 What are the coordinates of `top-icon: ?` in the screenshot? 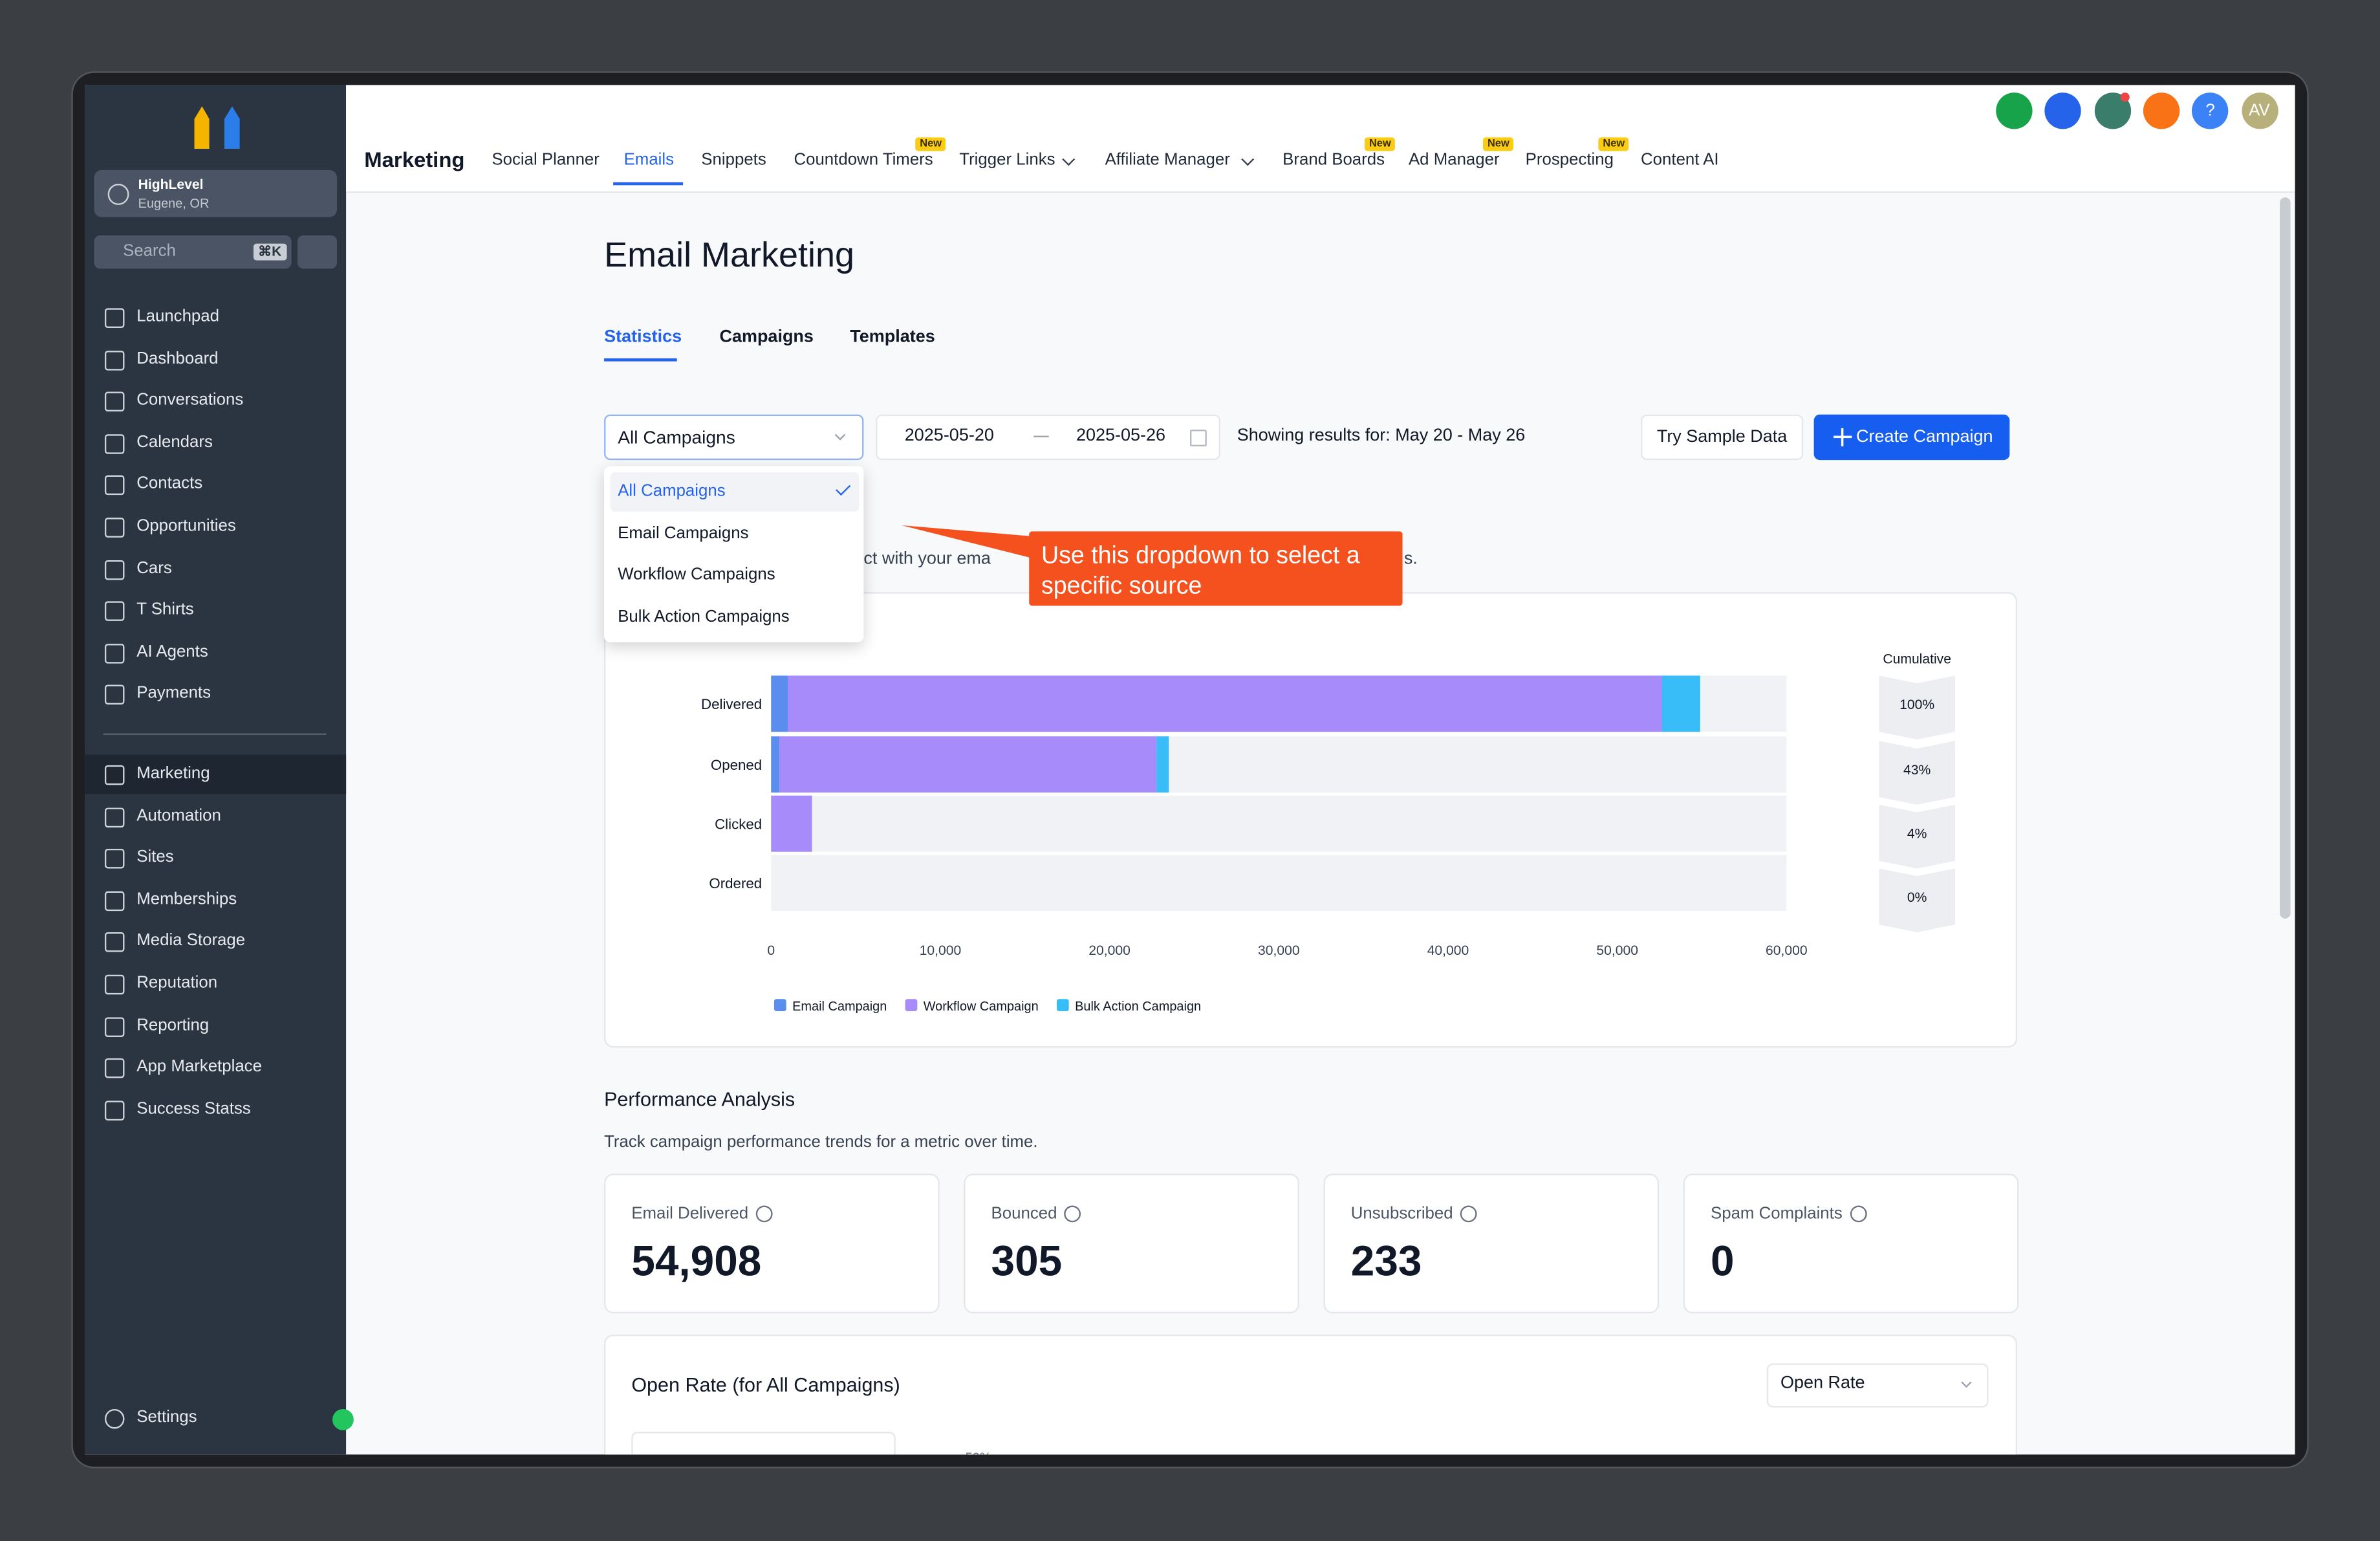 It's located at (2210, 111).